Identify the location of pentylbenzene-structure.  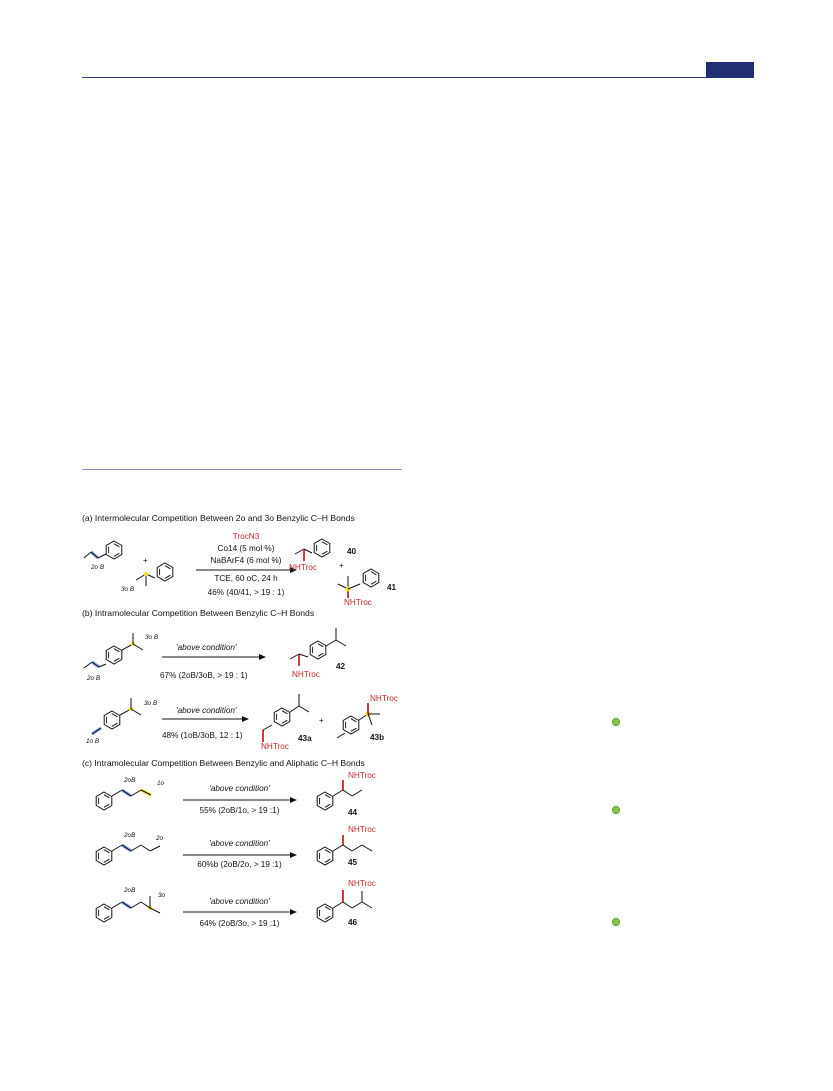
(128, 854).